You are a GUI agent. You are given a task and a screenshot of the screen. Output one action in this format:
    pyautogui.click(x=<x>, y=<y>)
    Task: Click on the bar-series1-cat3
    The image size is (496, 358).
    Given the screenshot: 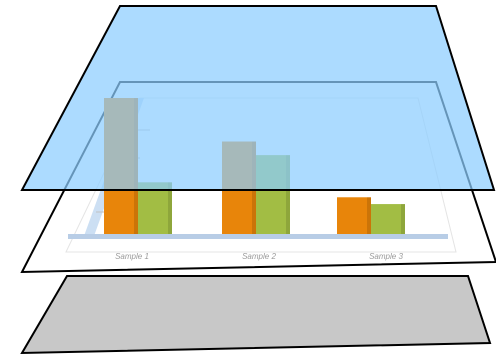 What is the action you would take?
    pyautogui.click(x=354, y=215)
    